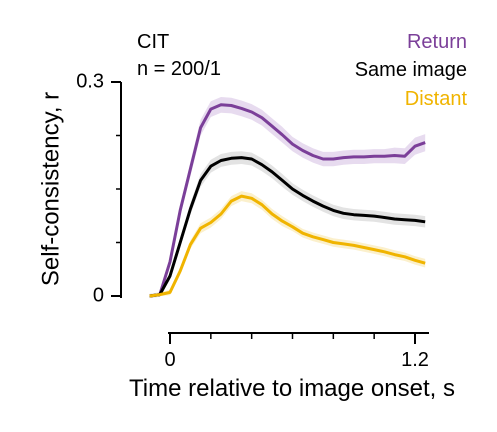 This screenshot has width=497, height=432. I want to click on series-line-distant, so click(287, 246).